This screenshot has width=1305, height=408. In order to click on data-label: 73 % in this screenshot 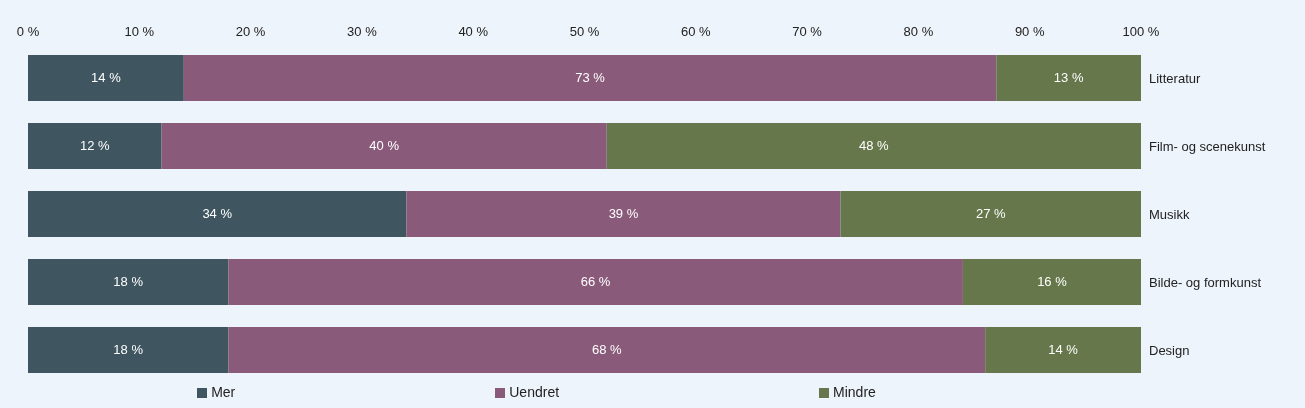, I will do `click(590, 78)`.